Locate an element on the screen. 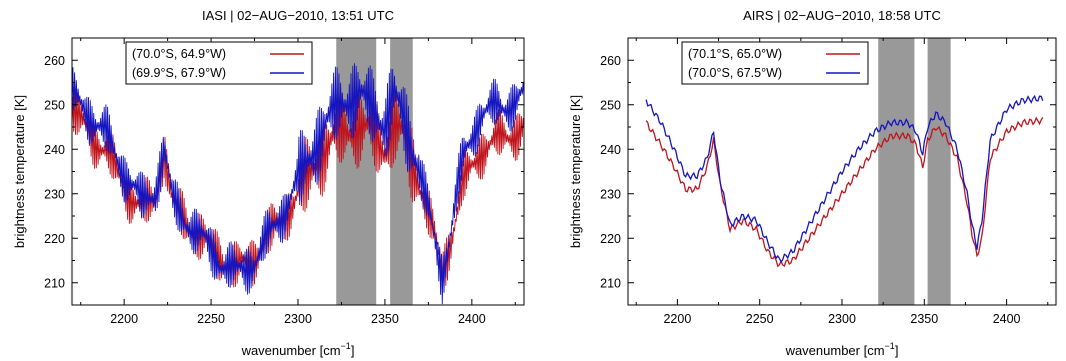 The height and width of the screenshot is (361, 1066). legend-label: (69.9°S, 67.9°W) is located at coordinates (179, 73).